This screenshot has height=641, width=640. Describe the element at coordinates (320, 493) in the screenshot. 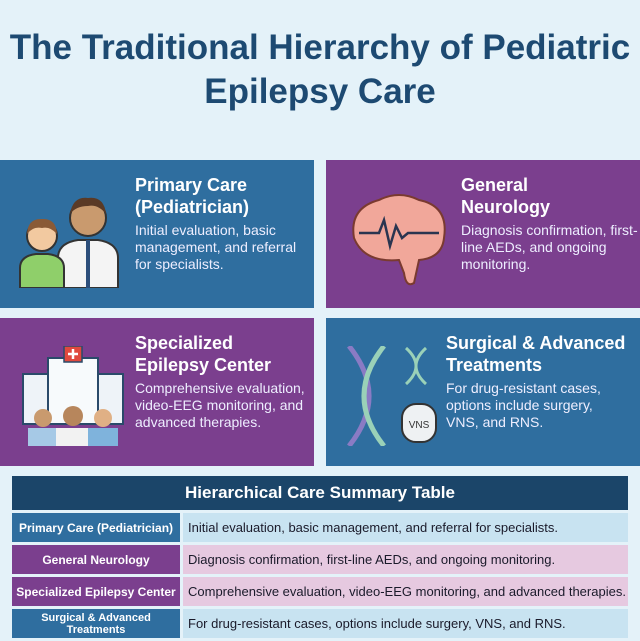

I see `table-title: Hierarchical Care Summary Table` at that location.